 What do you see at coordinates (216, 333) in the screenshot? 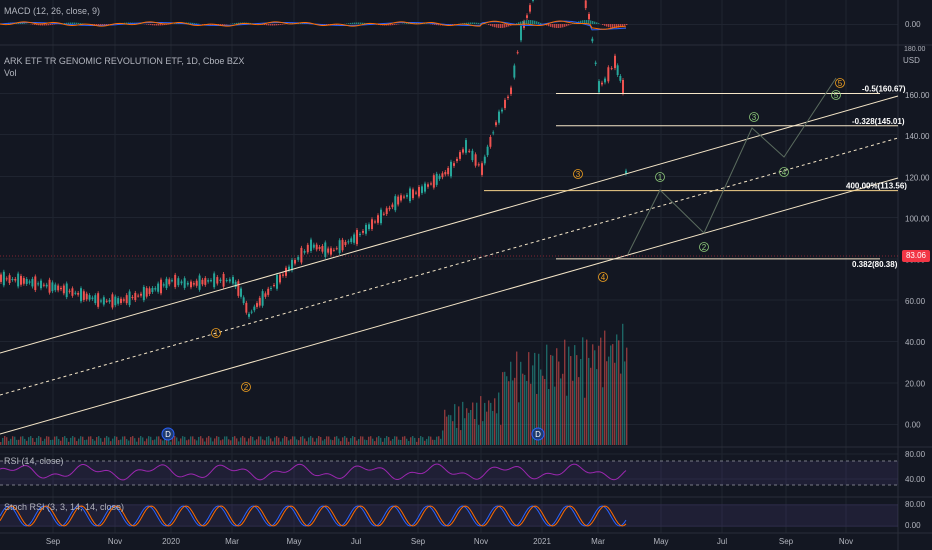
I see `wave-label: 1` at bounding box center [216, 333].